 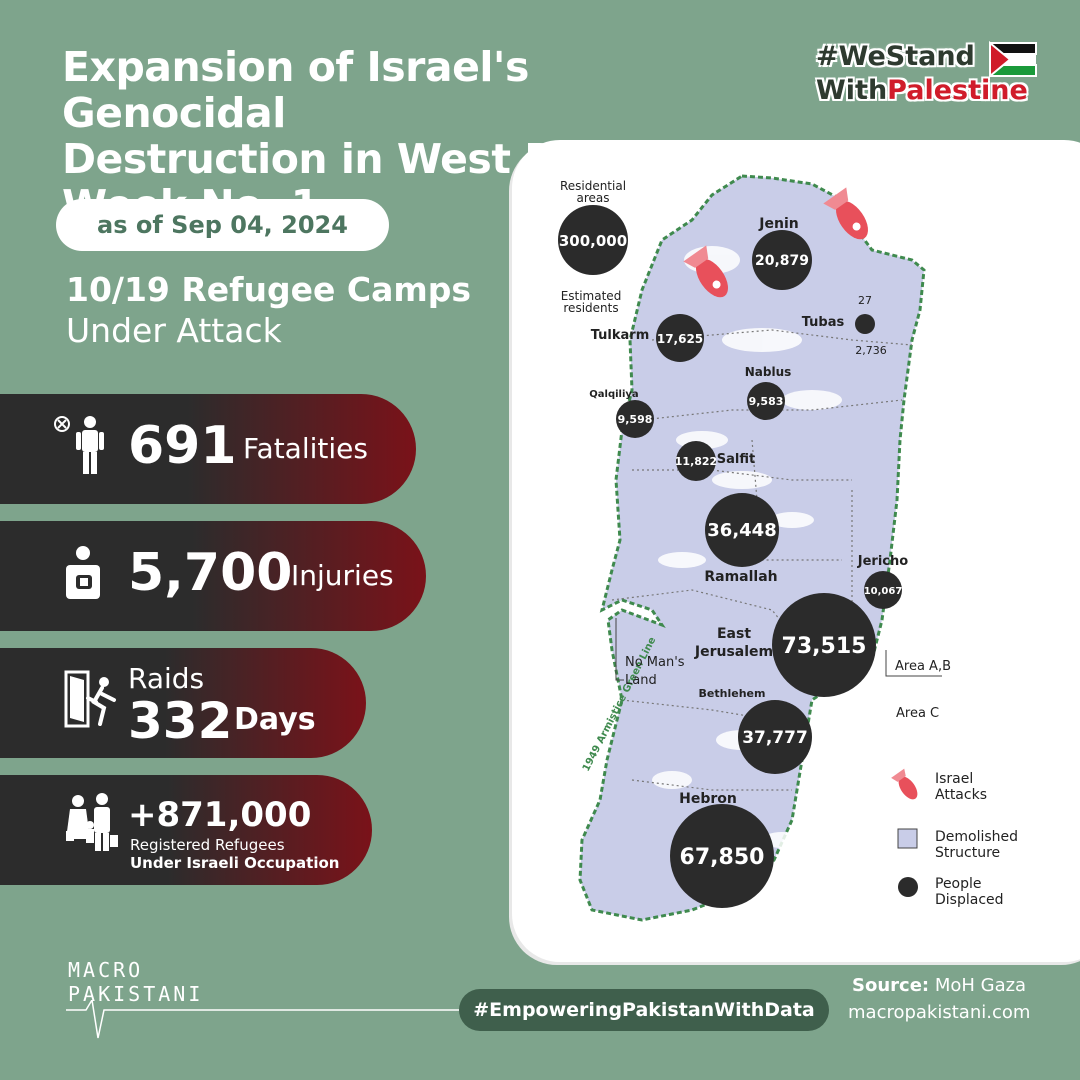 I want to click on hebron-value: 67,850, so click(x=722, y=857).